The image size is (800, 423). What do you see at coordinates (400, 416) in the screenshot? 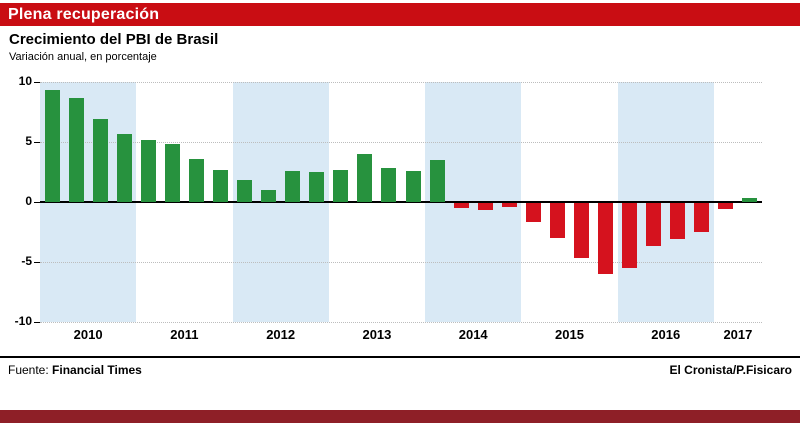
I see `bottom-band` at bounding box center [400, 416].